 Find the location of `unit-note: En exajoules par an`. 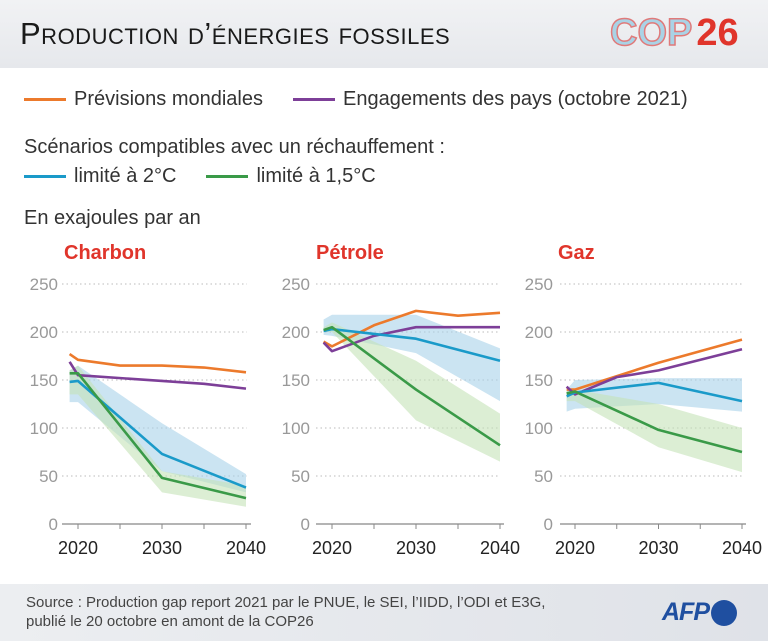

unit-note: En exajoules par an is located at coordinates (112, 218).